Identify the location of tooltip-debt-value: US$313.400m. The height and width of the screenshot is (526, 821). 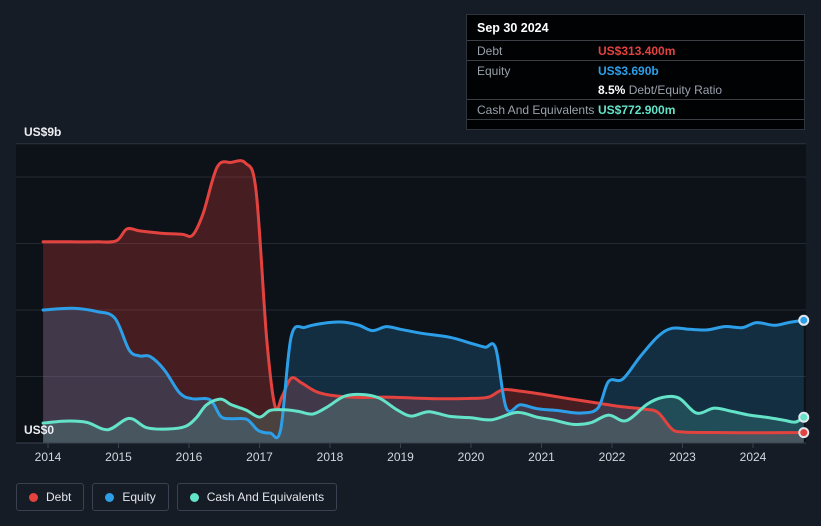
(637, 50).